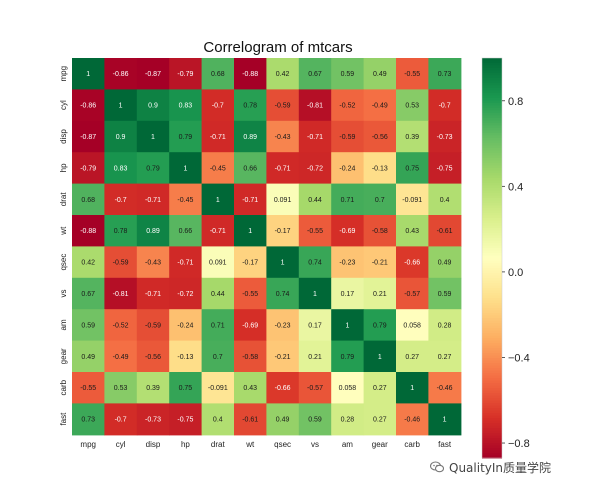 The image size is (591, 494). I want to click on y-axis-tick-labels: mpg cyl disp hp drat wt qsec vs am gear carb fast, so click(63, 246).